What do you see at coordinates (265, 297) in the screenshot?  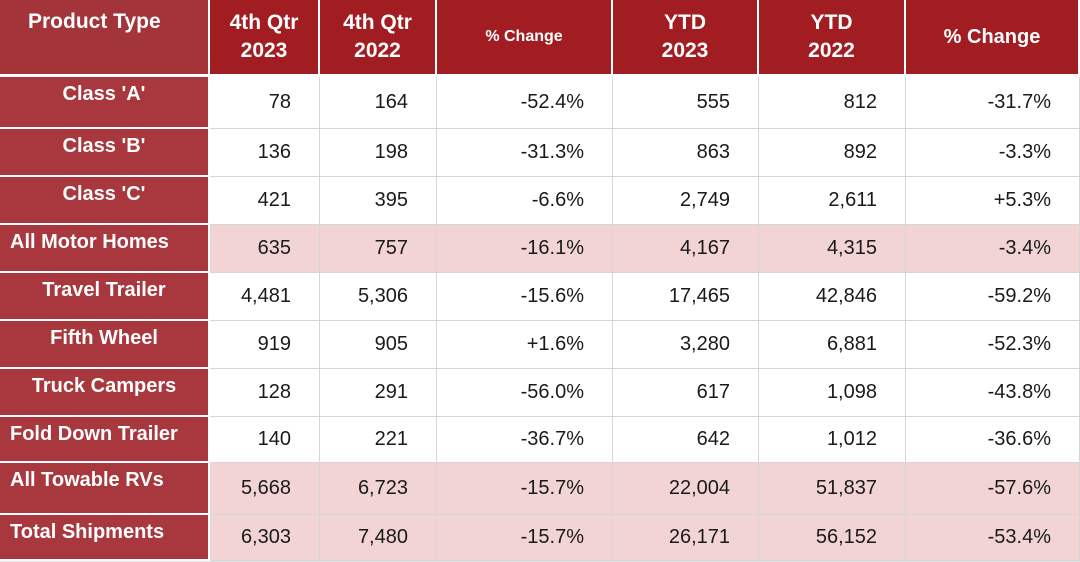 I see `cell-q4-2023: 4,481` at bounding box center [265, 297].